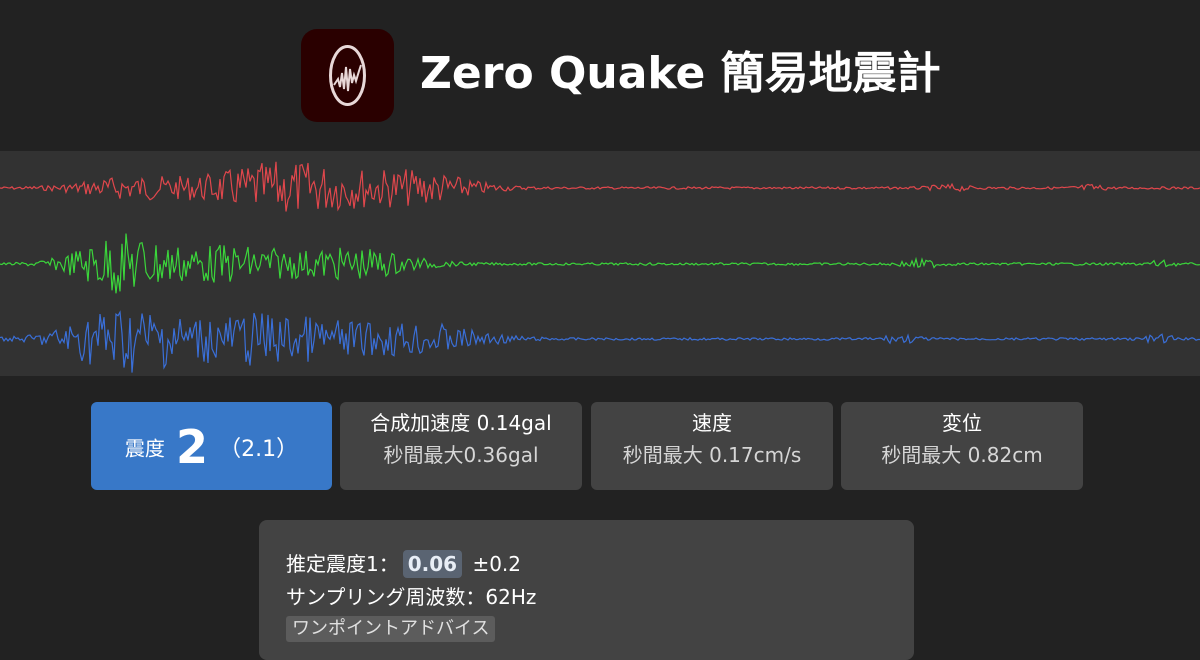  What do you see at coordinates (497, 564) in the screenshot?
I see `estimated-intensity-error: ±0.2` at bounding box center [497, 564].